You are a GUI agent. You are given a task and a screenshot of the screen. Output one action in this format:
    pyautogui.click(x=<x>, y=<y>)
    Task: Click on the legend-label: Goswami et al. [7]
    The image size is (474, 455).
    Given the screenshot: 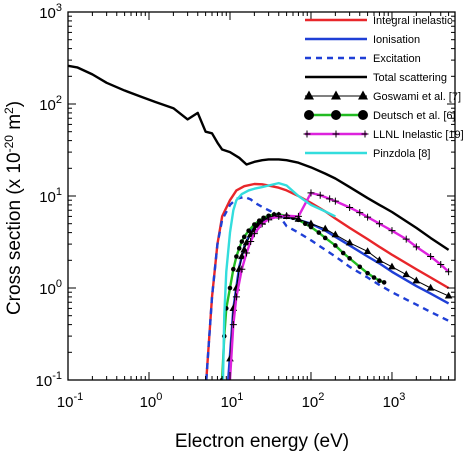 What is the action you would take?
    pyautogui.click(x=417, y=97)
    